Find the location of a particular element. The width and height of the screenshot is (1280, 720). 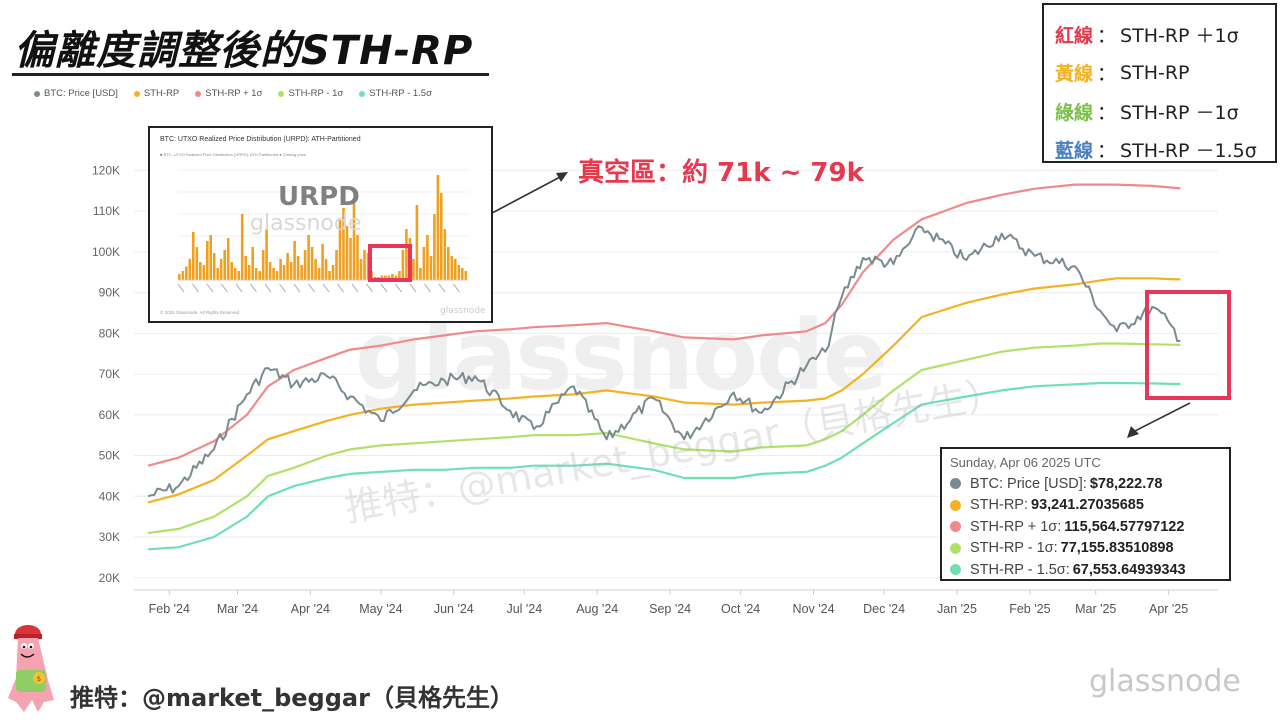

tooltip-value: $78,222.78 is located at coordinates (1126, 483).